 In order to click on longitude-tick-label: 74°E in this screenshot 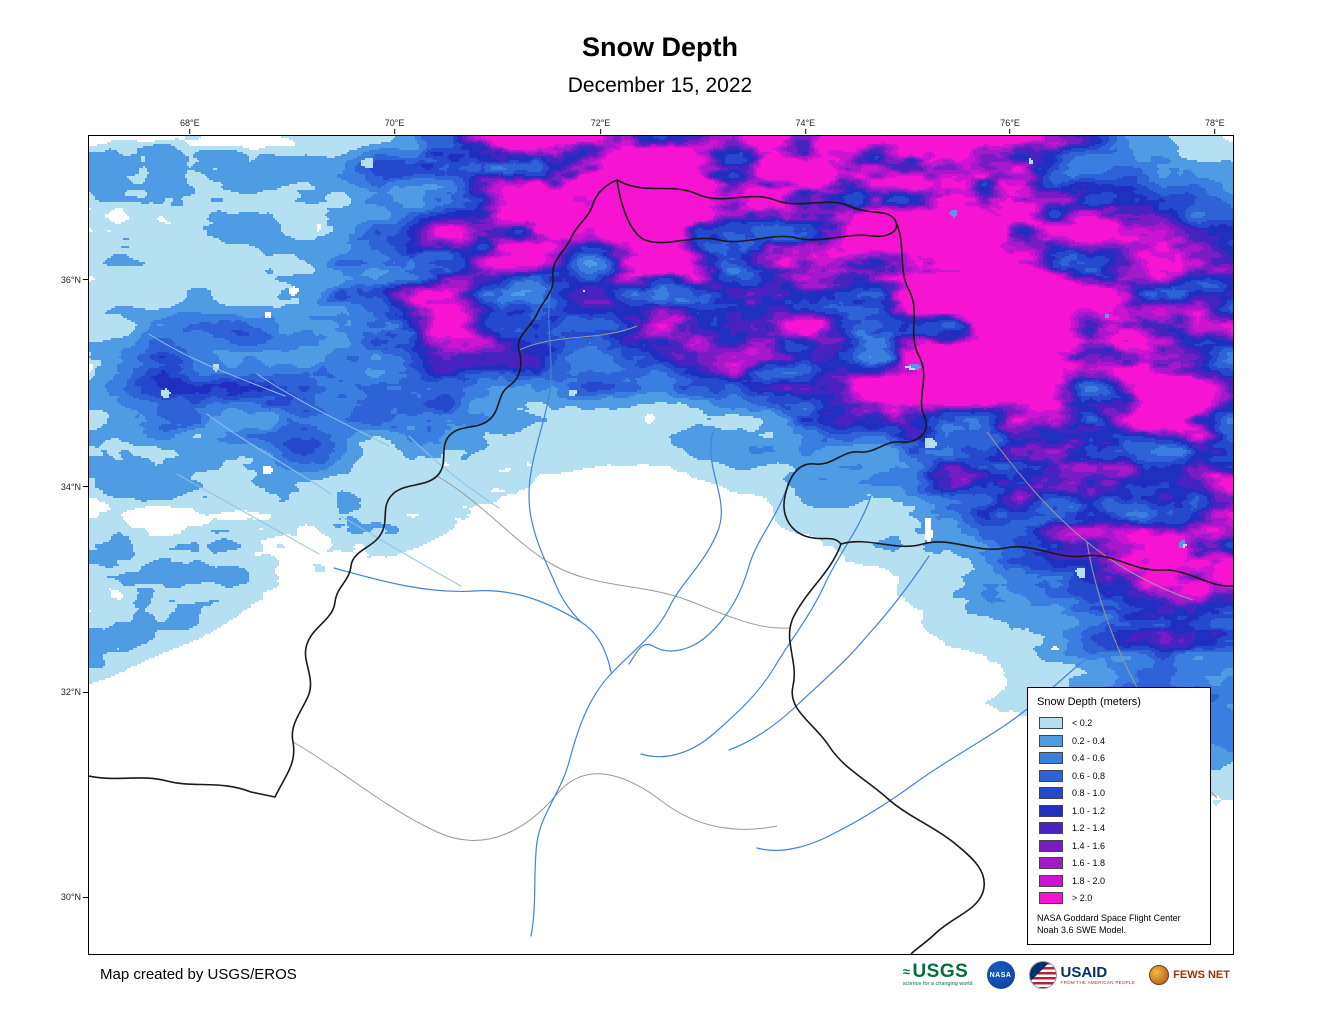, I will do `click(805, 123)`.